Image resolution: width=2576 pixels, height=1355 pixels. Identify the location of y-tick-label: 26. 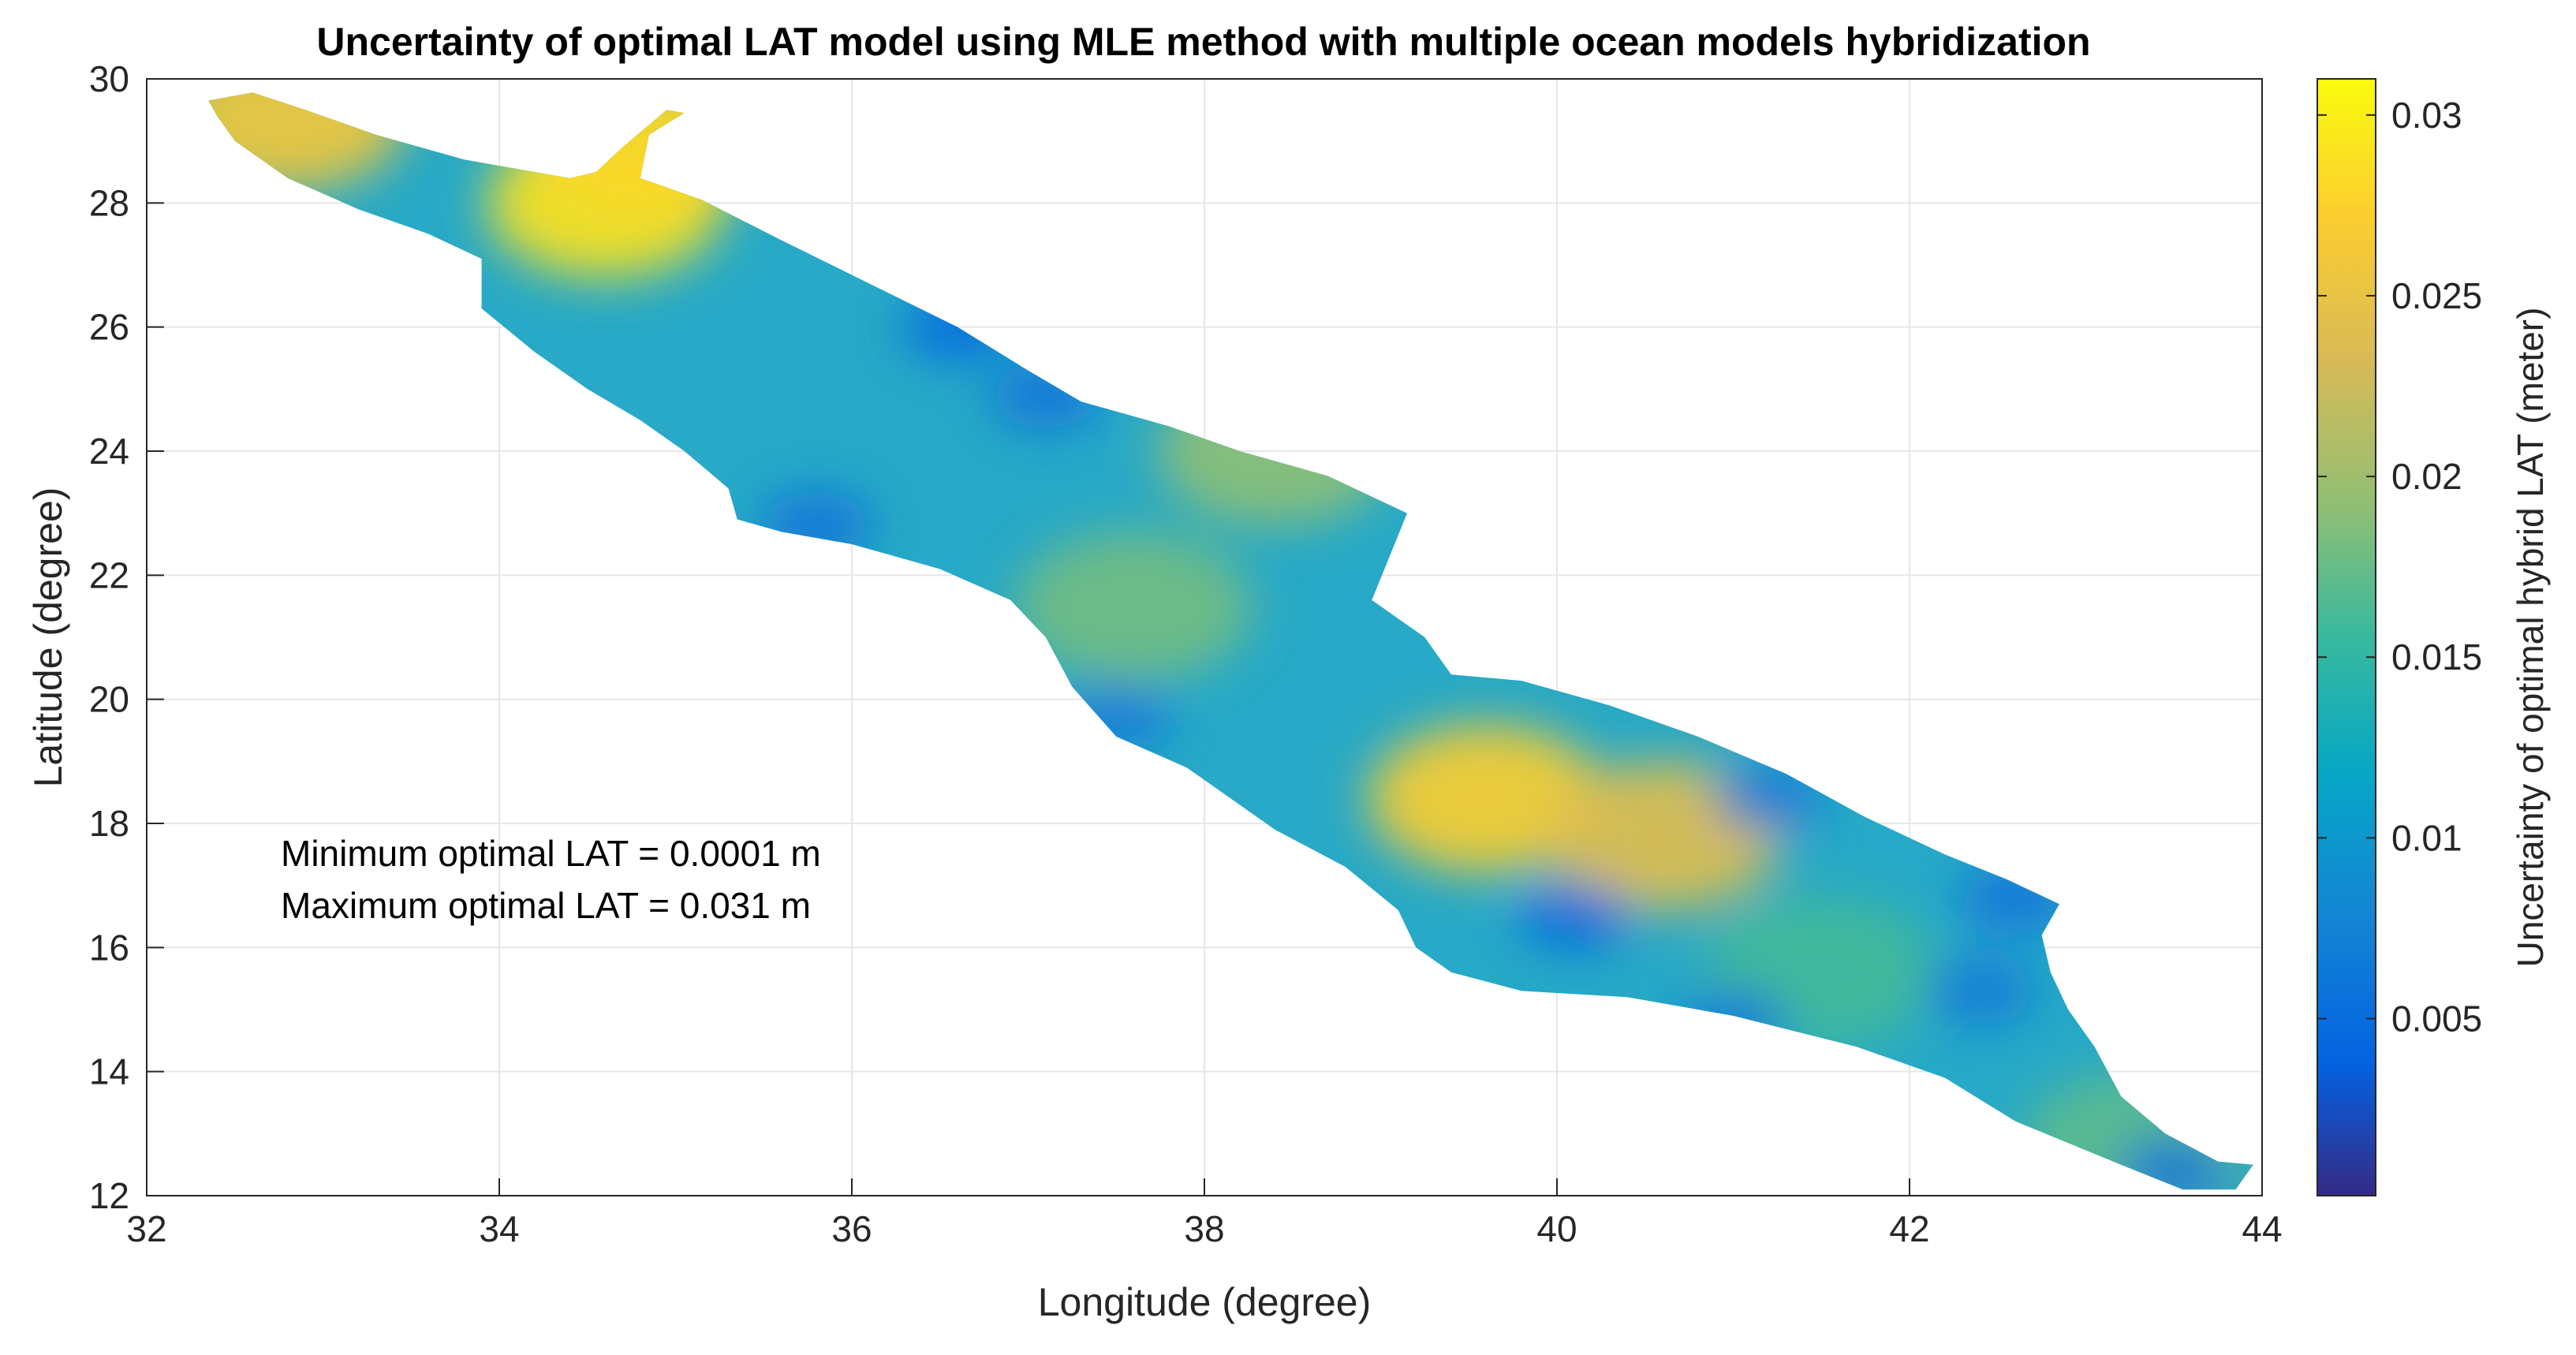
(109, 327).